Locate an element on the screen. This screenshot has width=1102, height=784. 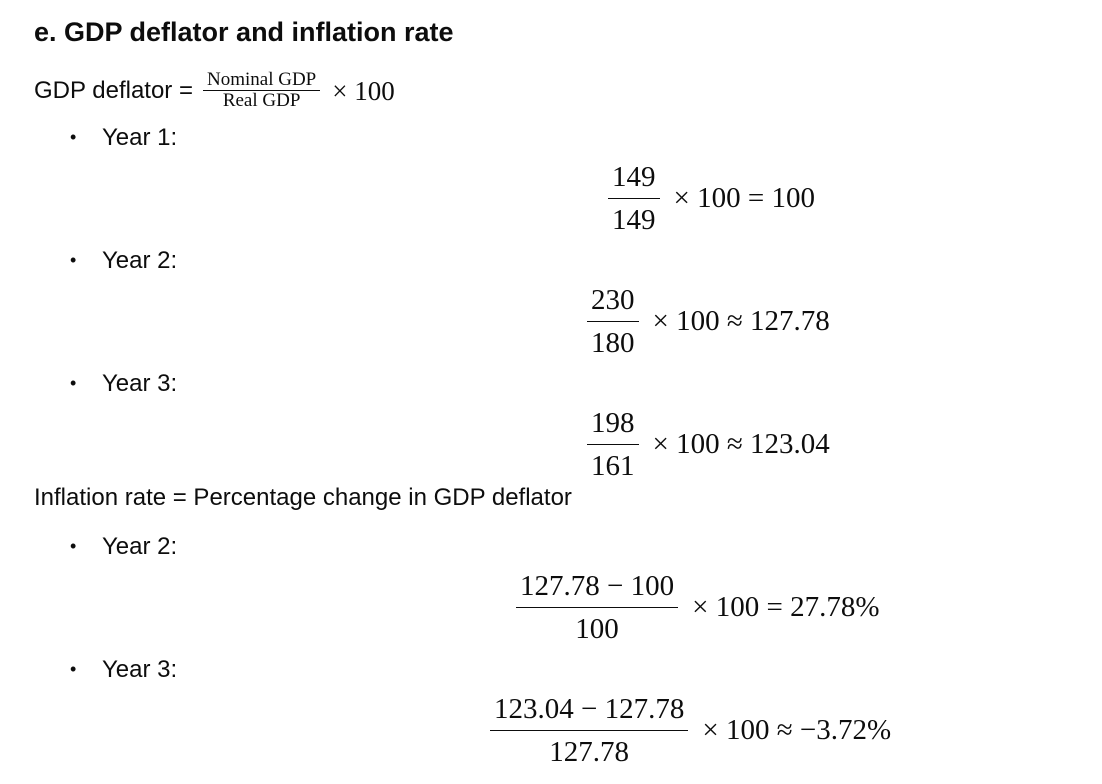
fraction-numerator: 198 is located at coordinates (613, 423).